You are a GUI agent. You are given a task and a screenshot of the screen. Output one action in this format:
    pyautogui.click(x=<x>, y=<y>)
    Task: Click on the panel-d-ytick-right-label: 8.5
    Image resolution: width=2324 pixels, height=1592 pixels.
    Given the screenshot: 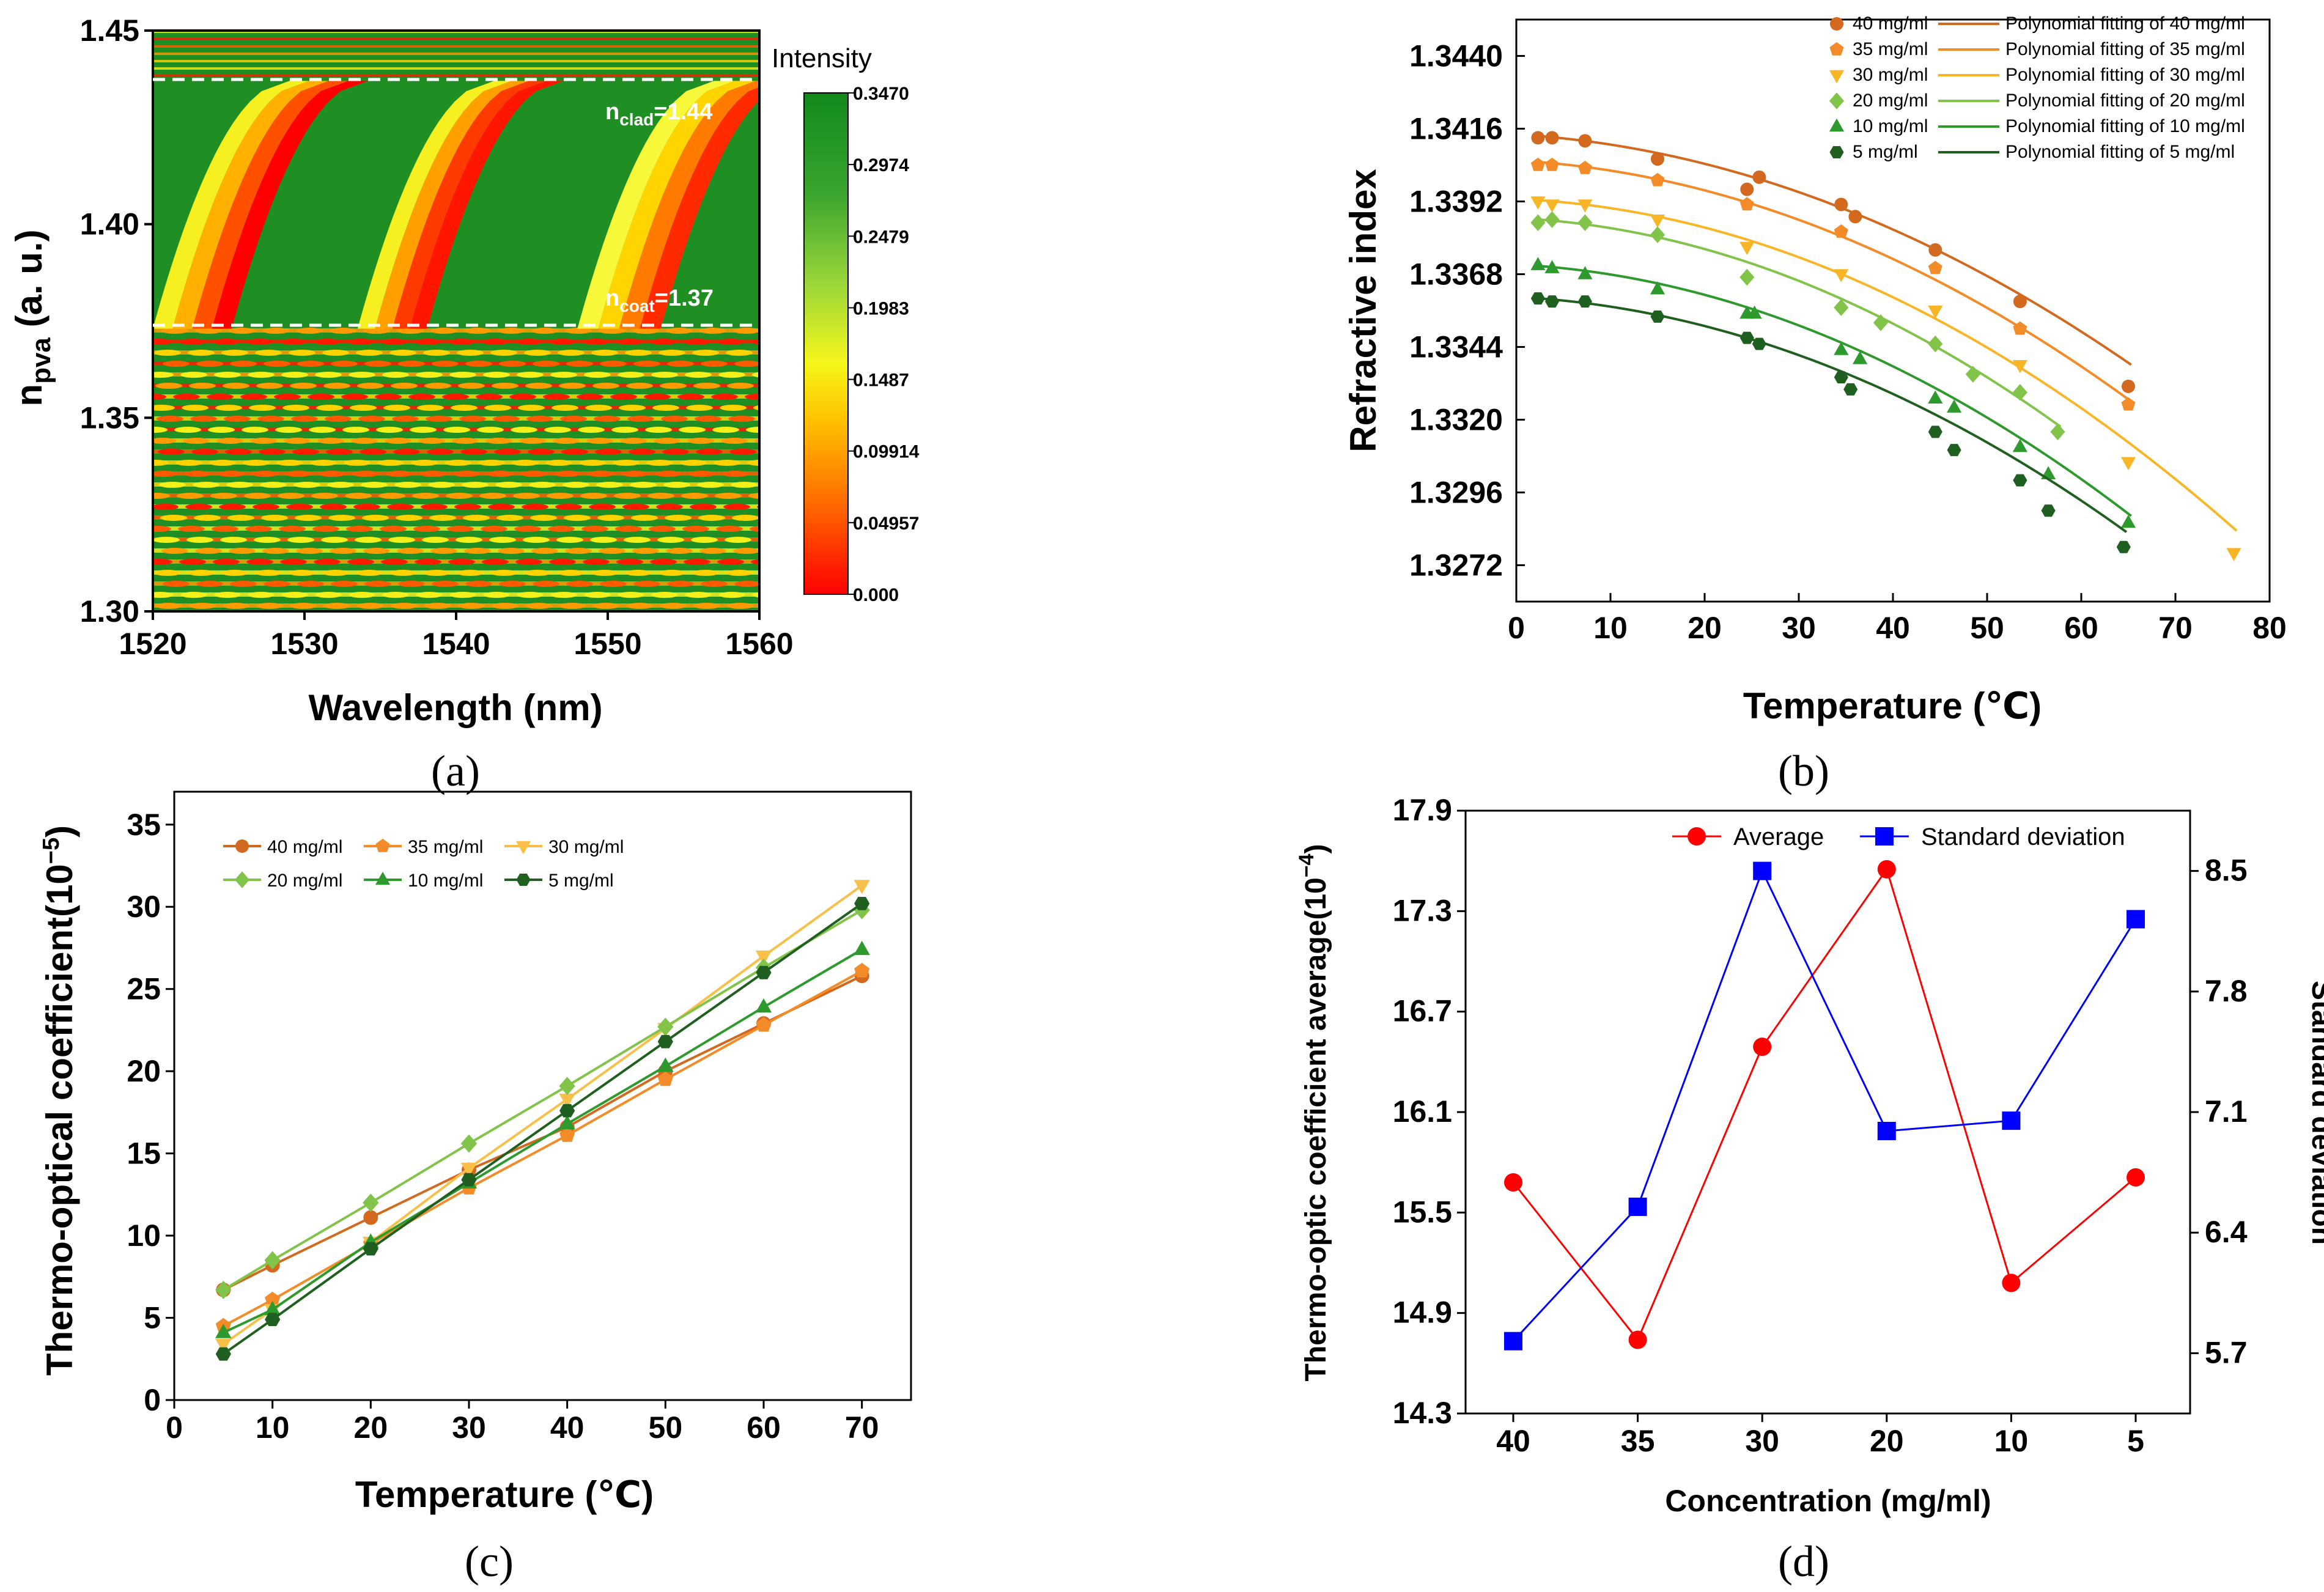 What is the action you would take?
    pyautogui.click(x=2226, y=870)
    